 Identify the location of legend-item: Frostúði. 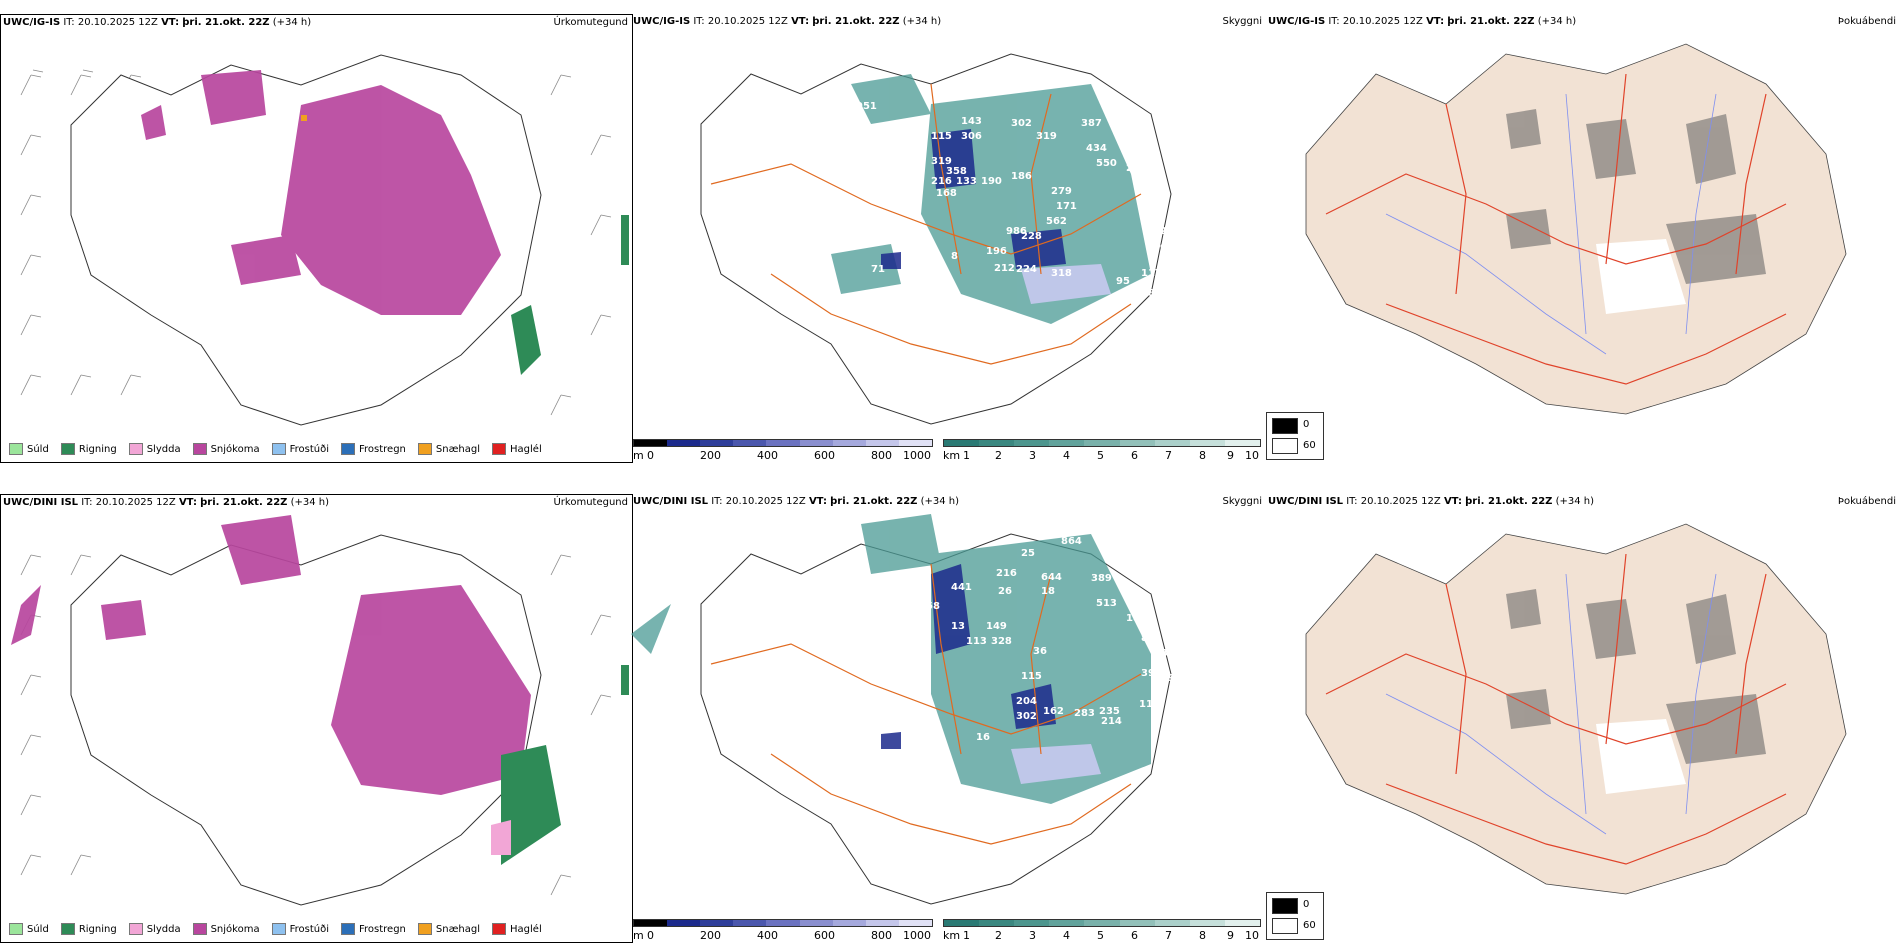
(300, 449).